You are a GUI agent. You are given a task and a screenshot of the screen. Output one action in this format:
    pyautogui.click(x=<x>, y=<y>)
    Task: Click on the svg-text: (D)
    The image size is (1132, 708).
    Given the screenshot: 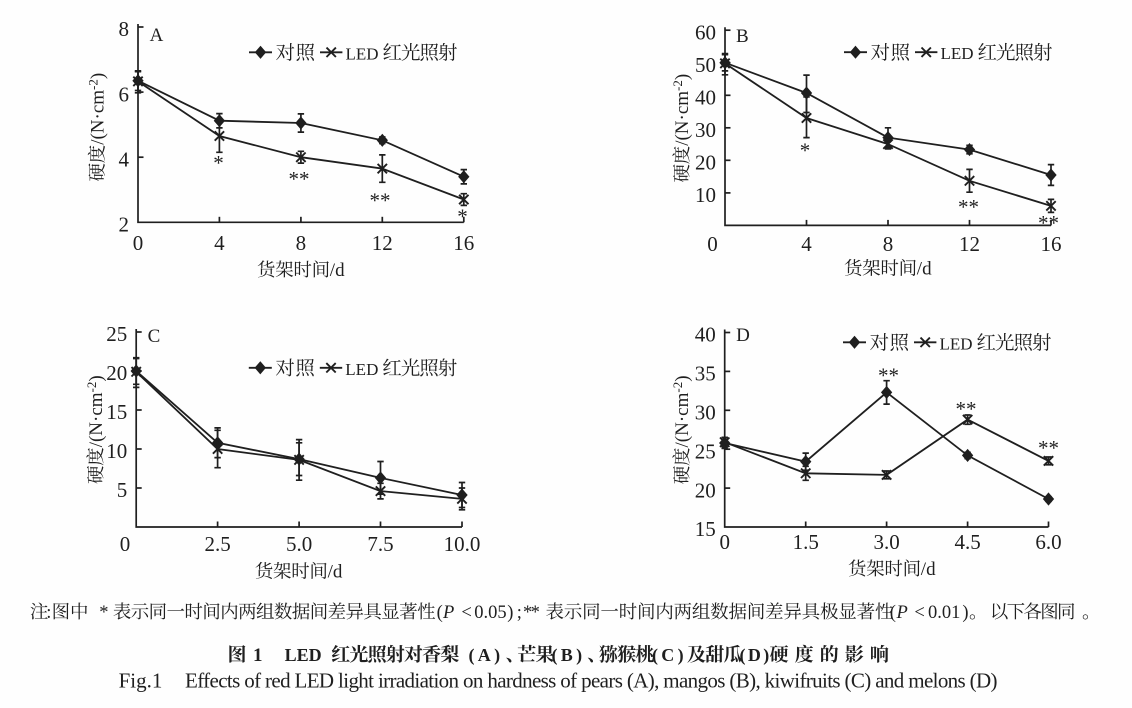 What is the action you would take?
    pyautogui.click(x=756, y=655)
    